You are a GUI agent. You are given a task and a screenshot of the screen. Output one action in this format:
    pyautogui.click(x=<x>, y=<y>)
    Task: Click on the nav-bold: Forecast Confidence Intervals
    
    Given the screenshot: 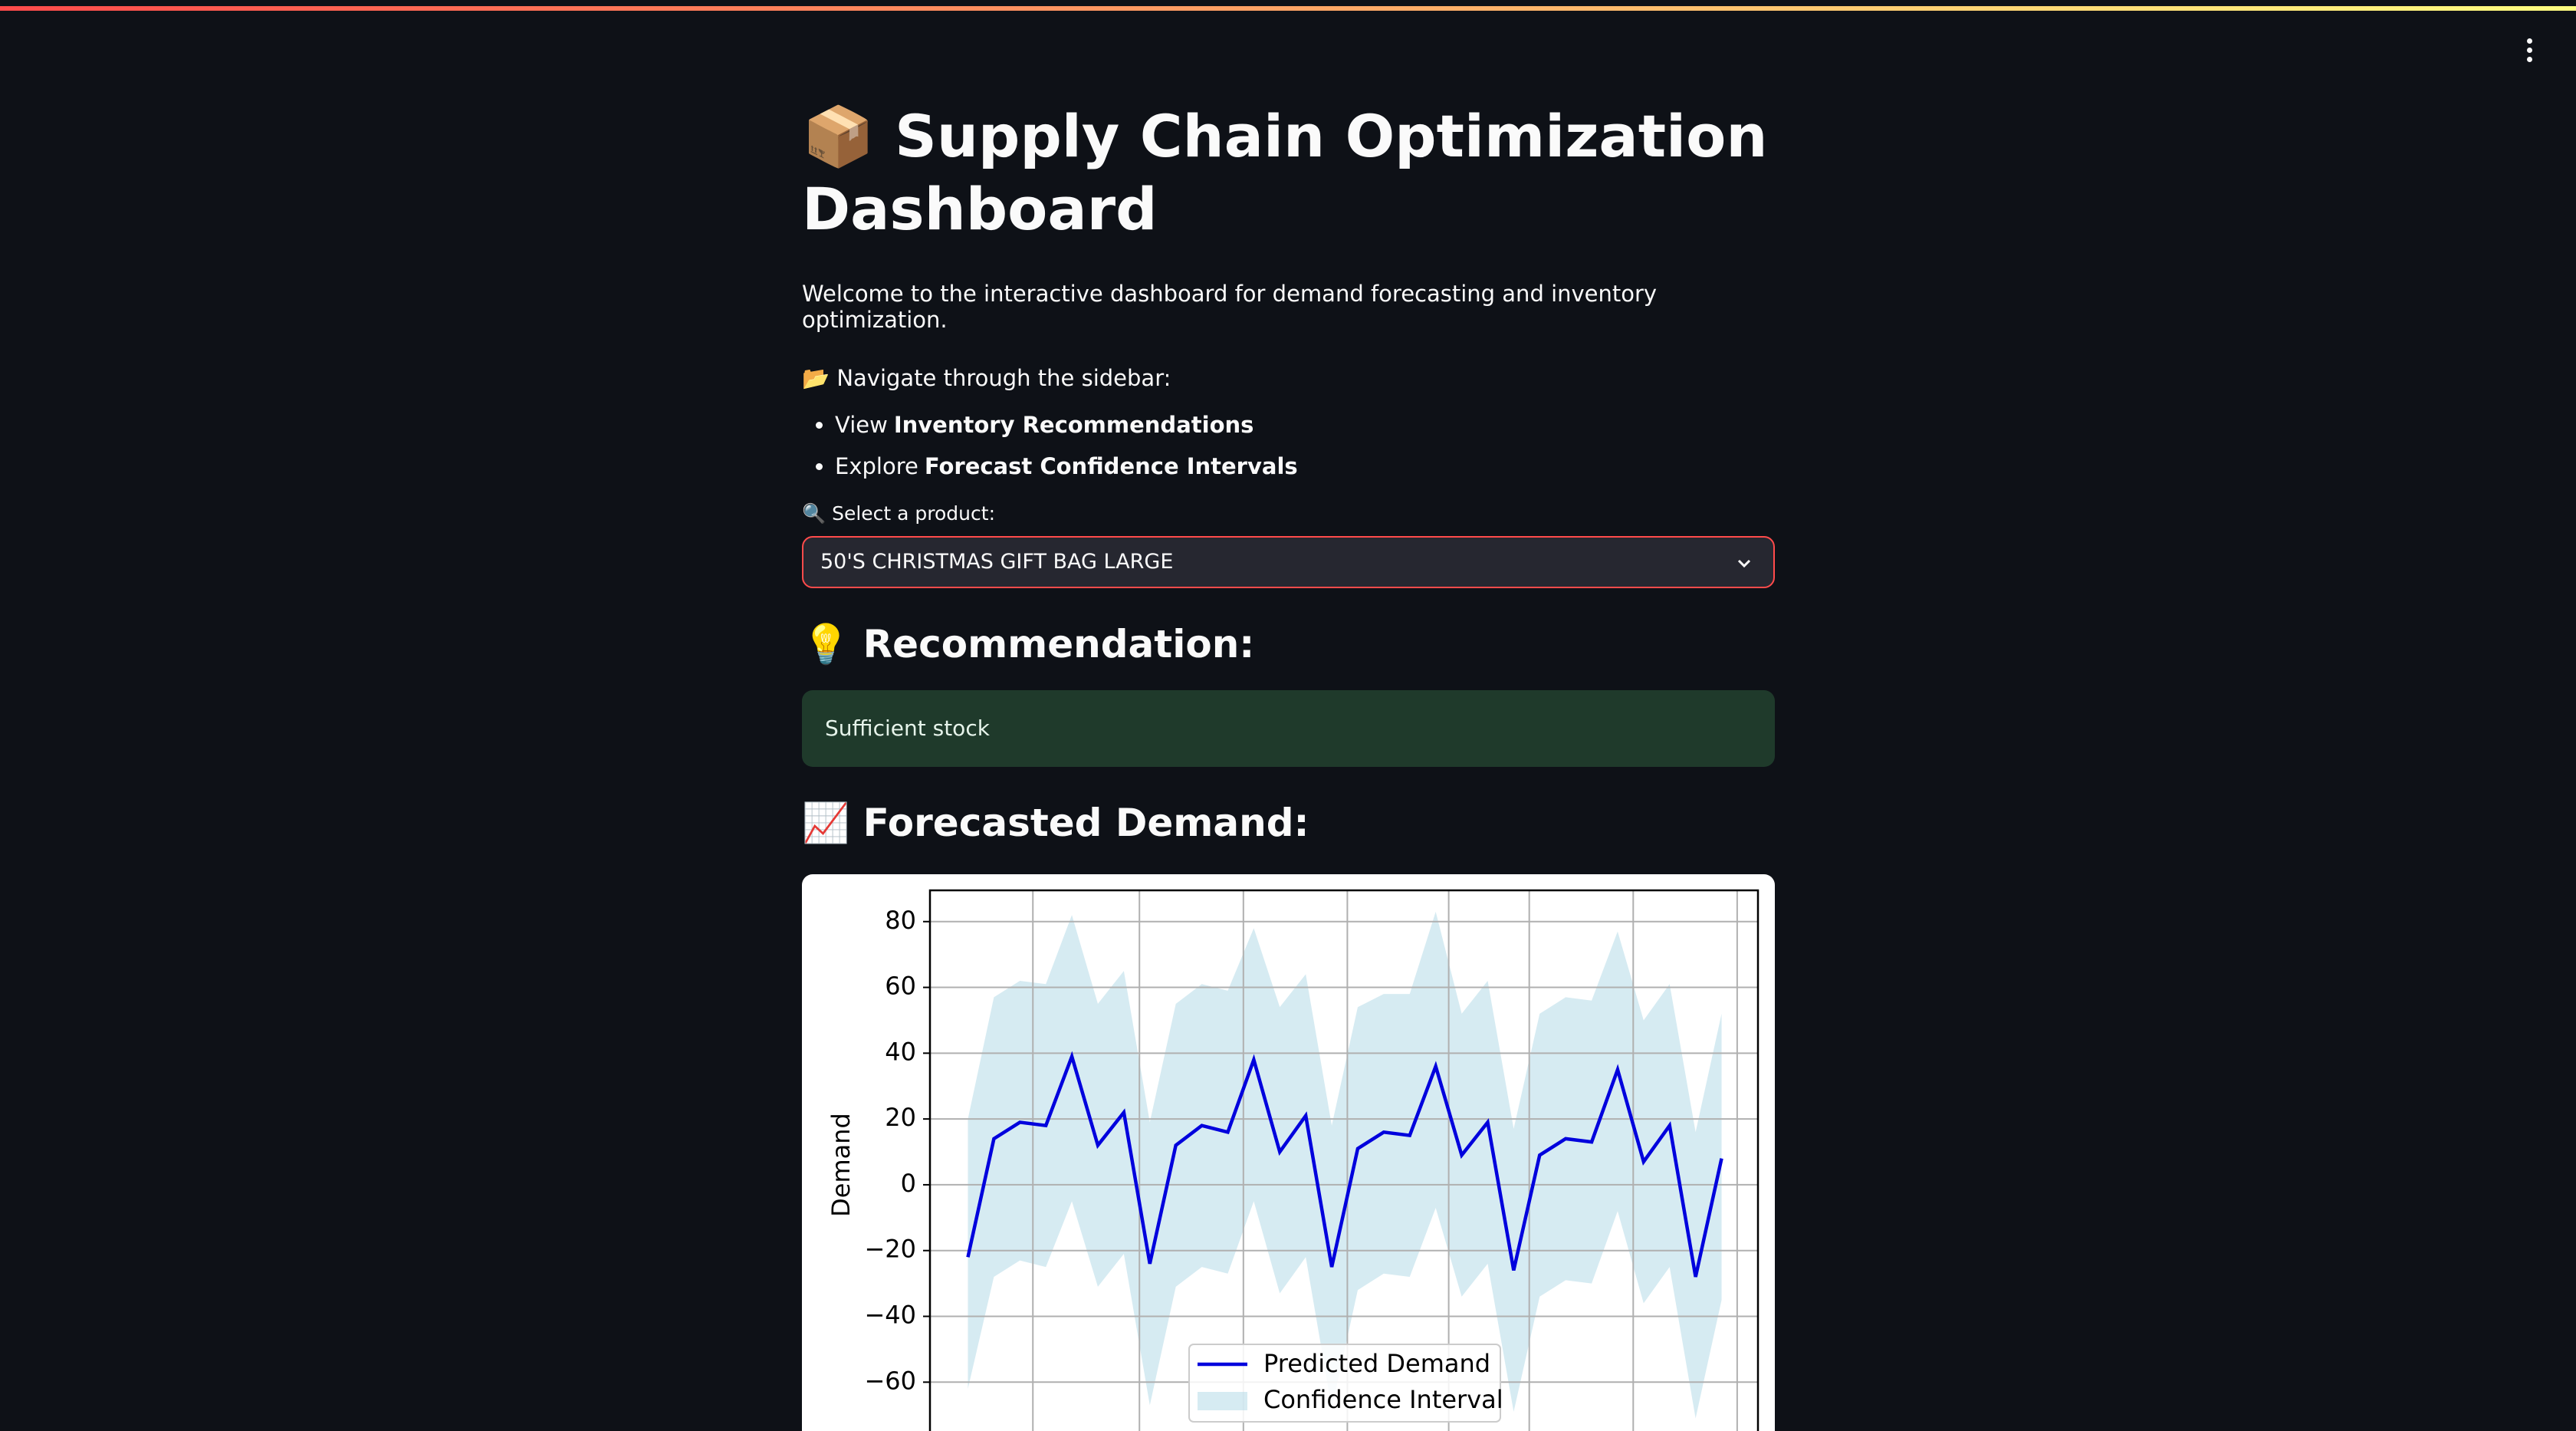 What is the action you would take?
    pyautogui.click(x=1111, y=466)
    